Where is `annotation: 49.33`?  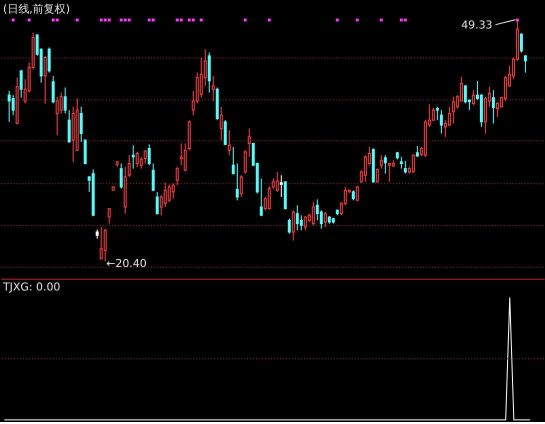 annotation: 49.33 is located at coordinates (477, 25).